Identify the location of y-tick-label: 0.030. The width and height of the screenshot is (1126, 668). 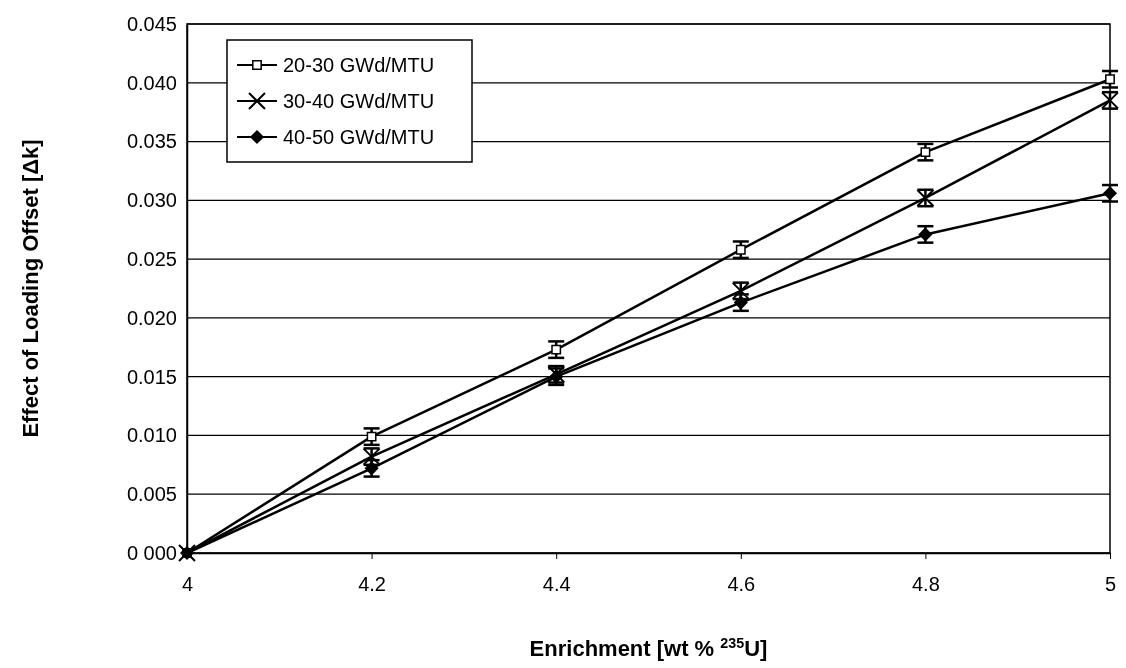
(151, 200).